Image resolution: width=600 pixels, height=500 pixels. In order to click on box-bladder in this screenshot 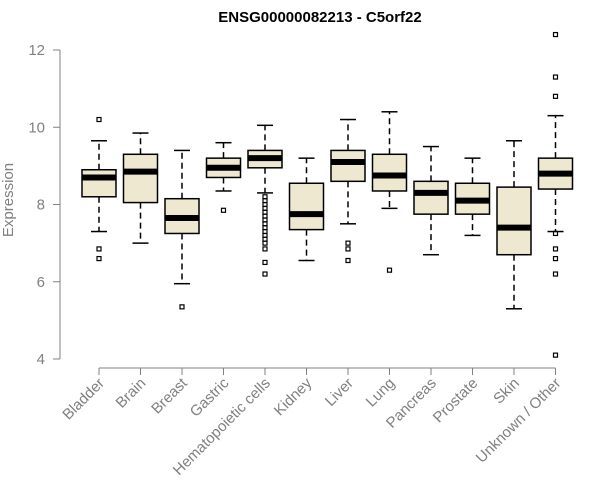, I will do `click(99, 189)`.